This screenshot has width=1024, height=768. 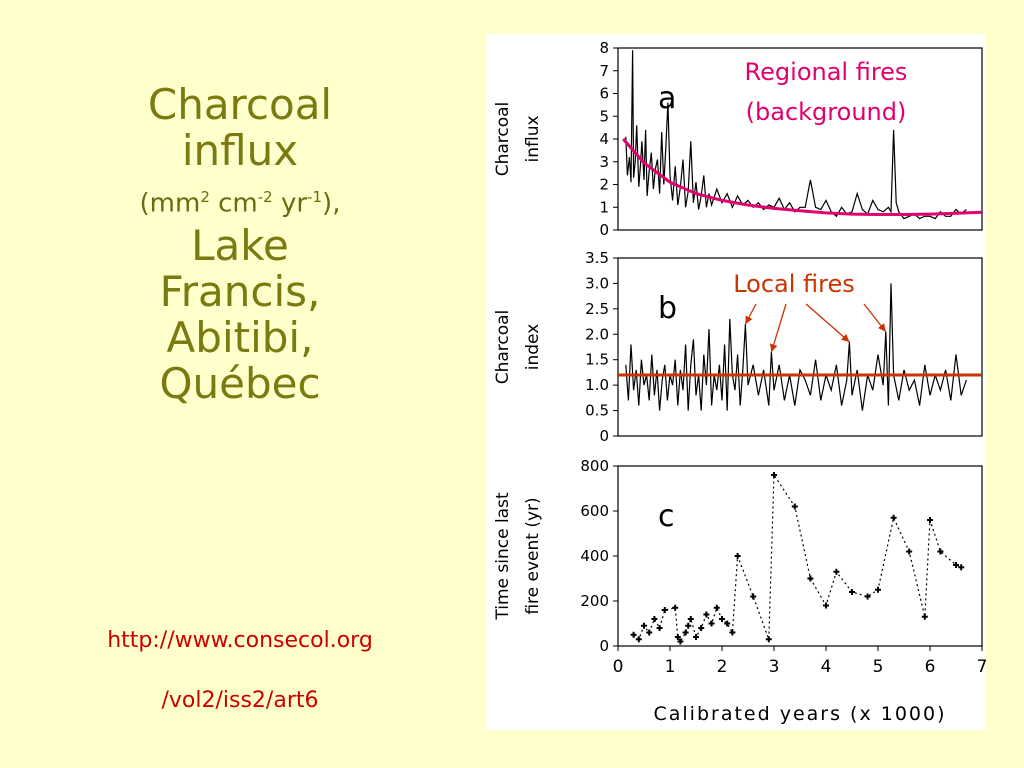 I want to click on place-line-3: Abitibi,, so click(x=240, y=337).